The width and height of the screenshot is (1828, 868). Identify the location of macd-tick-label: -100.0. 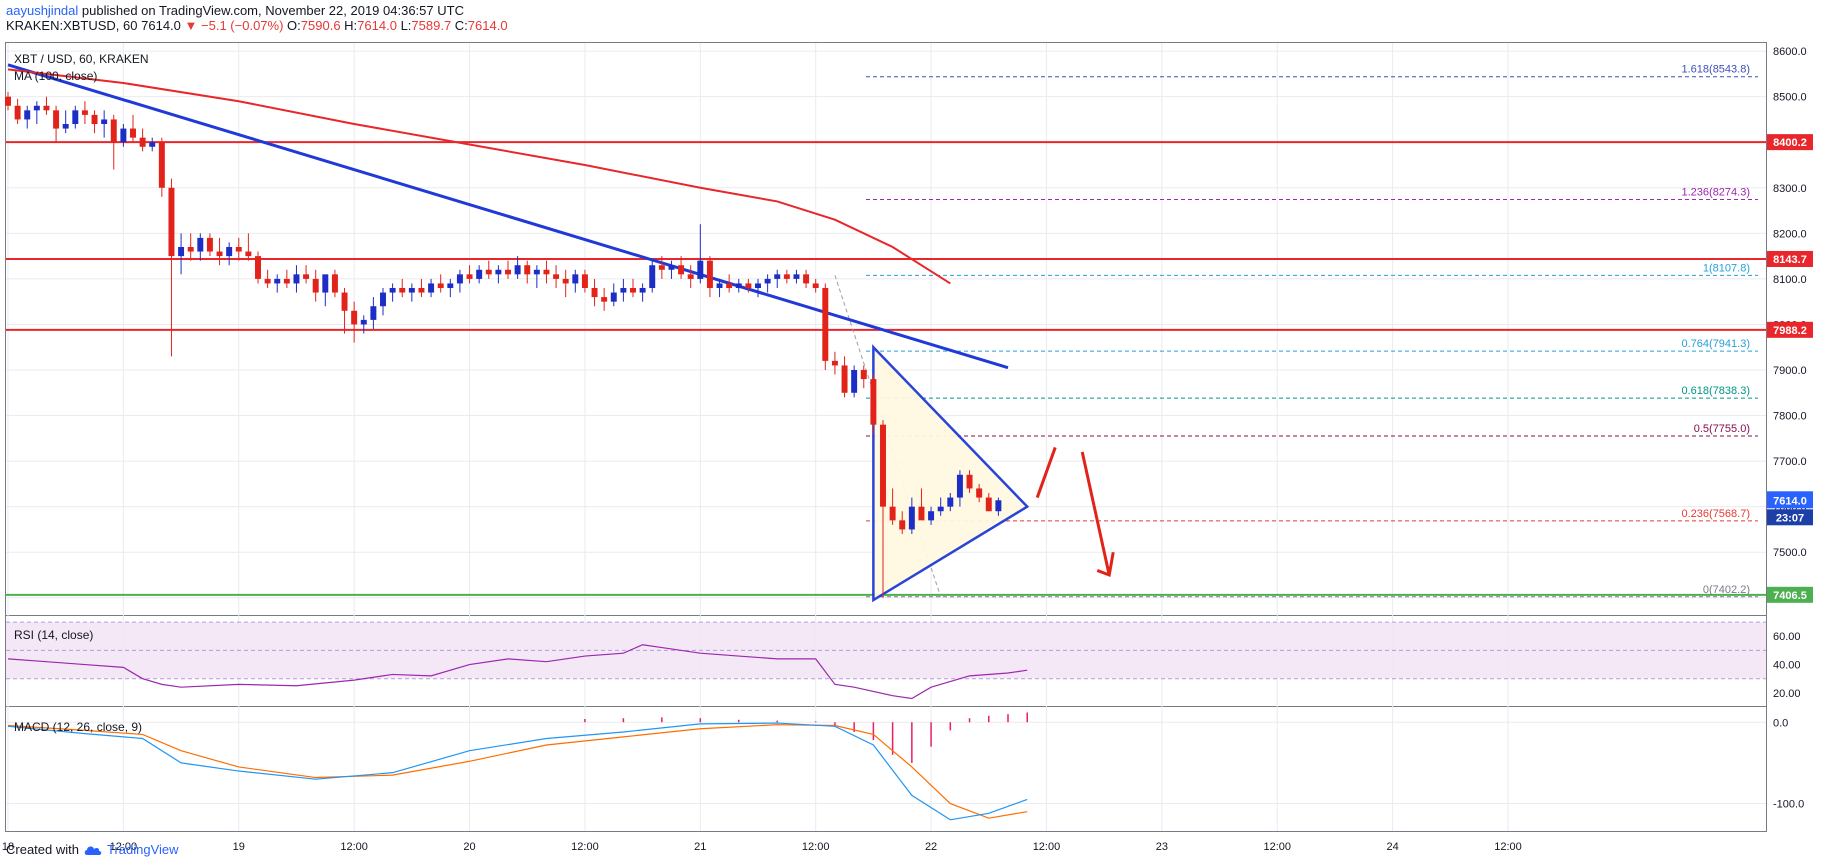
(1788, 805).